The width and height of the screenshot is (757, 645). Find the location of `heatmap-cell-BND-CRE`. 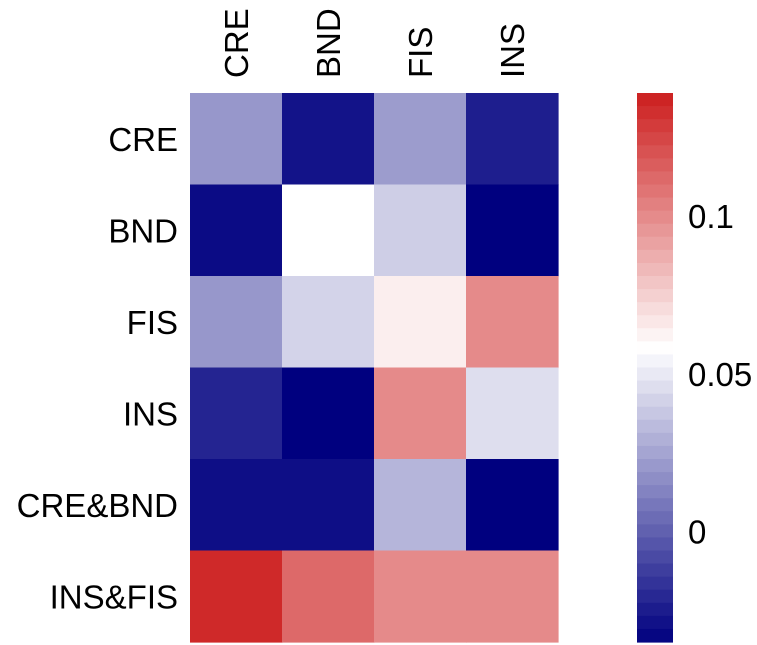

heatmap-cell-BND-CRE is located at coordinates (236, 230).